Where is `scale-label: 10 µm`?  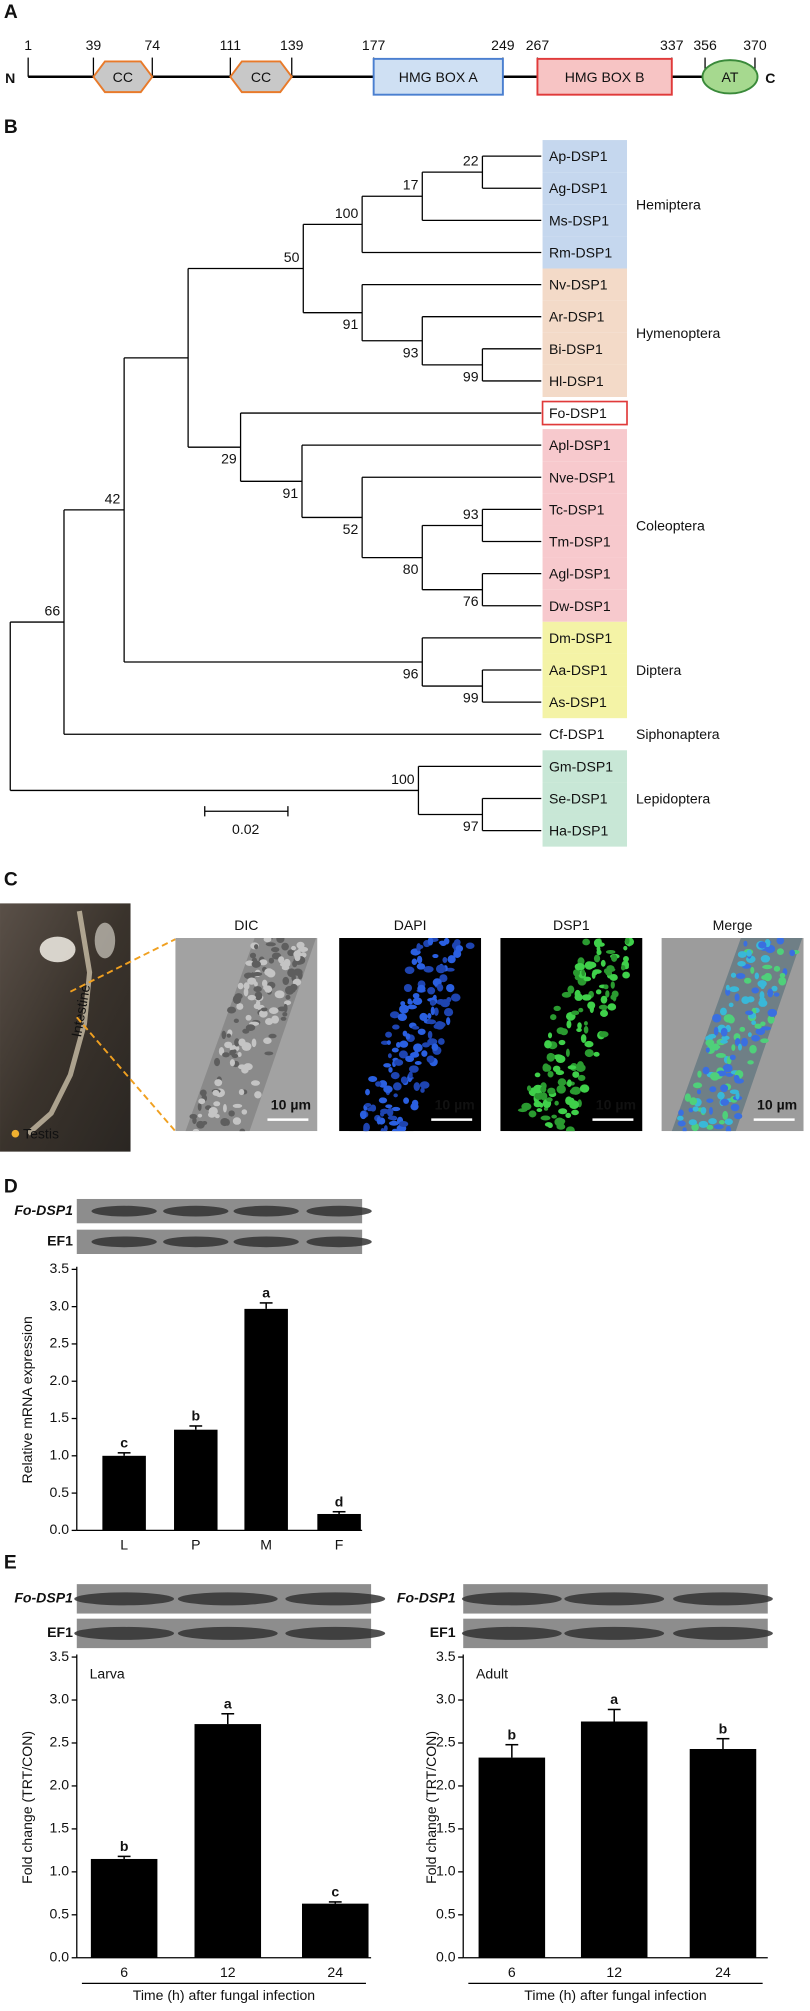
scale-label: 10 µm is located at coordinates (455, 1104).